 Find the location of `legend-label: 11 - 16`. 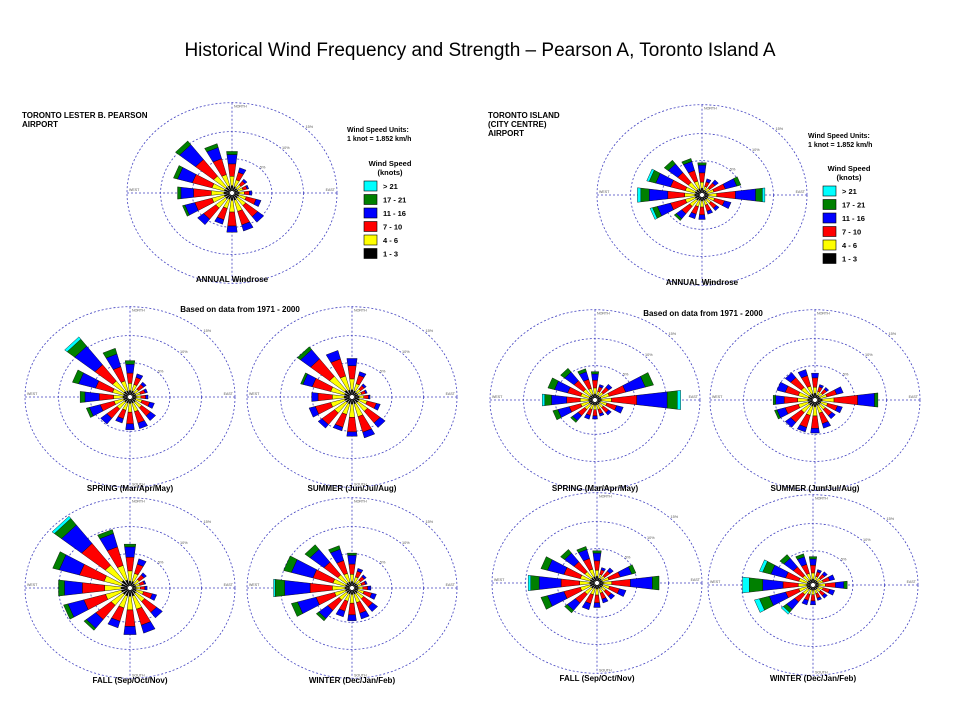

legend-label: 11 - 16 is located at coordinates (394, 213).